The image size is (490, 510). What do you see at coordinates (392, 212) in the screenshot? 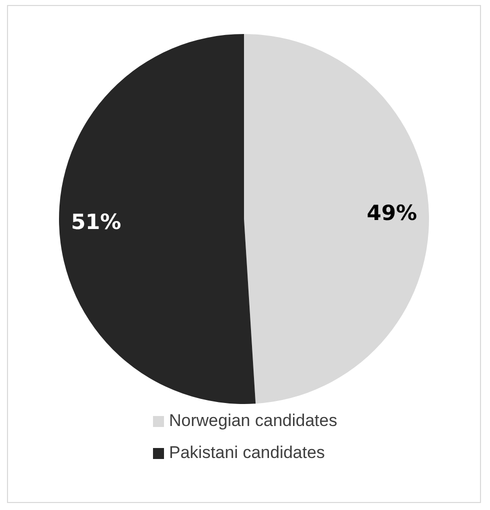
I see `data-label: 49%` at bounding box center [392, 212].